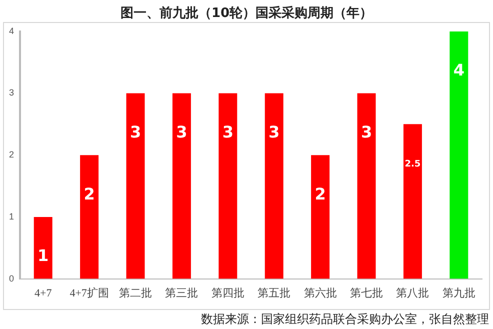  Describe the element at coordinates (274, 293) in the screenshot. I see `x-tick-label: 第五批` at that location.